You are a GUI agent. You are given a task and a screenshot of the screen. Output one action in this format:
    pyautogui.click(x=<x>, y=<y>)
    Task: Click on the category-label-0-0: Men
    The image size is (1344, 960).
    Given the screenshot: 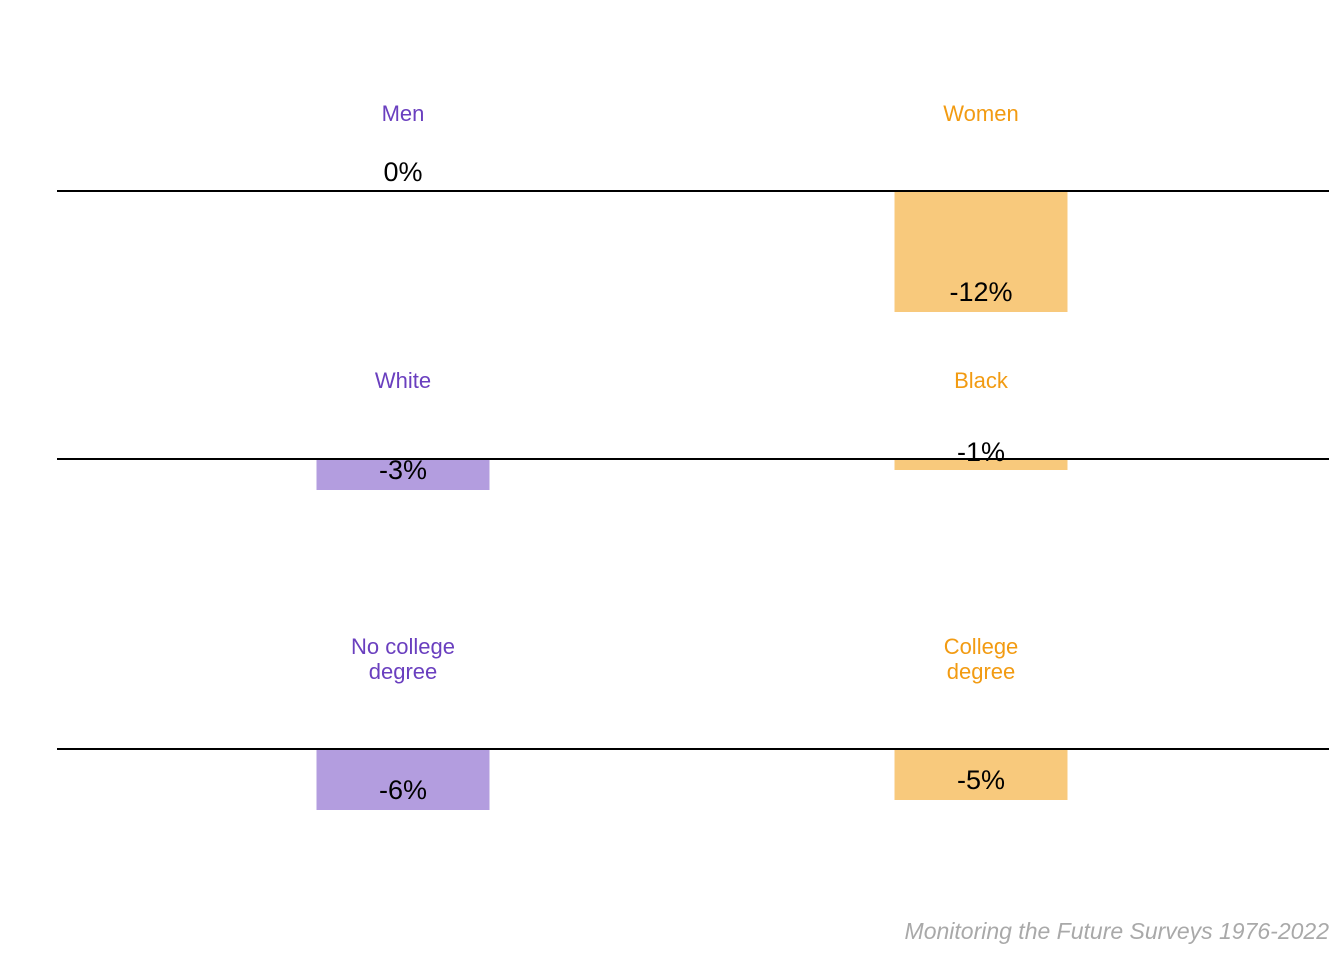 What is the action you would take?
    pyautogui.click(x=403, y=113)
    